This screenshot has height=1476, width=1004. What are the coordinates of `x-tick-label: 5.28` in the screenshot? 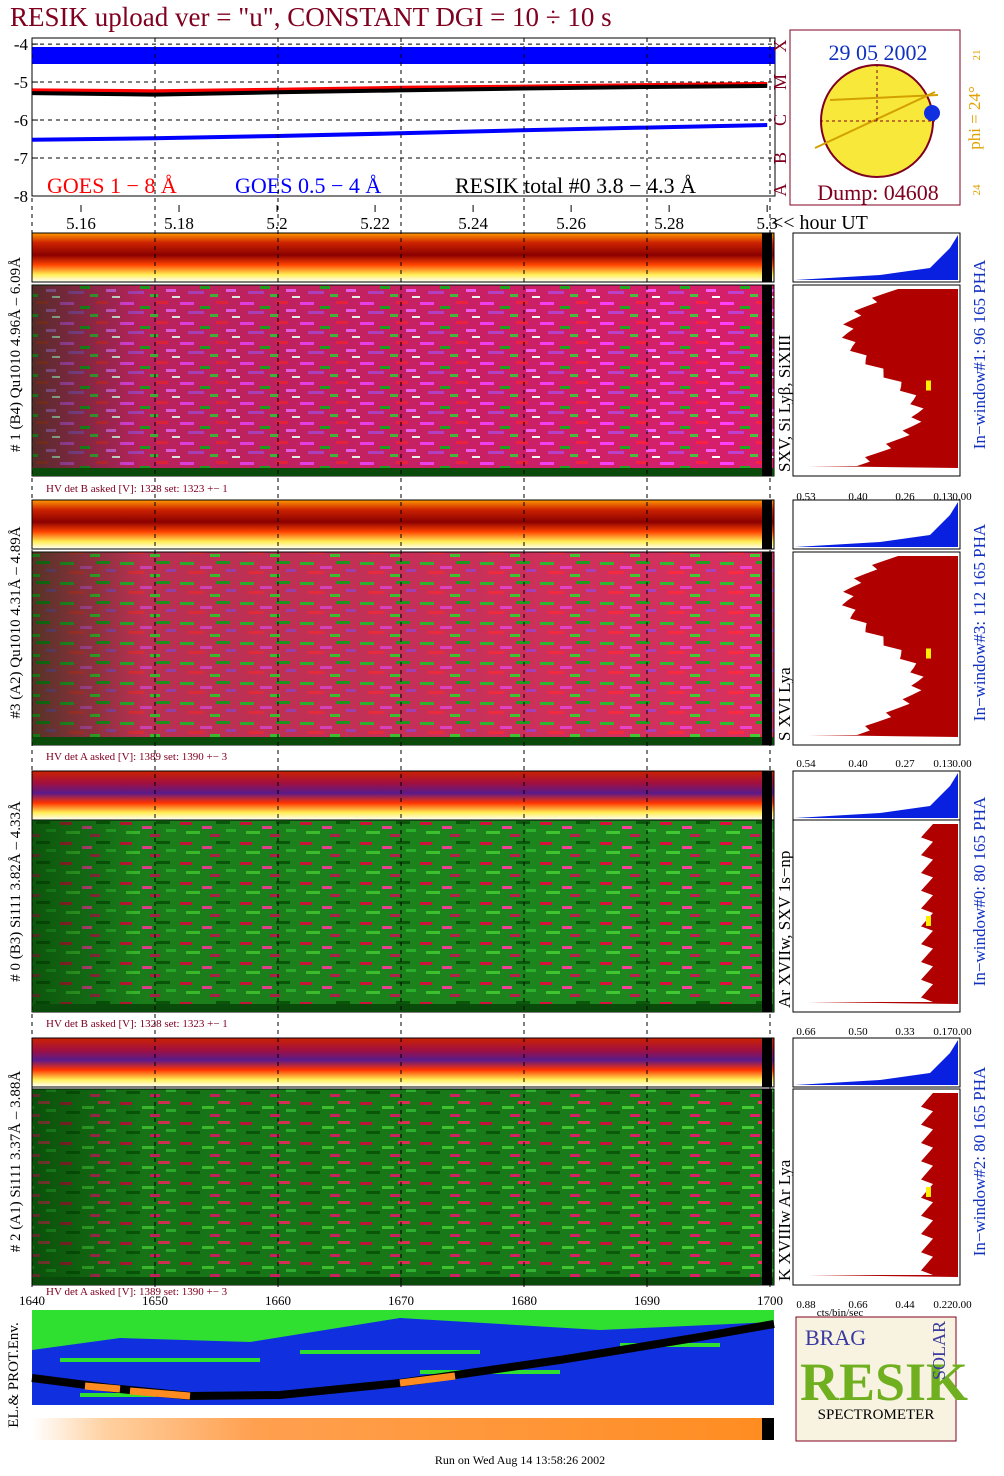 It's located at (669, 223).